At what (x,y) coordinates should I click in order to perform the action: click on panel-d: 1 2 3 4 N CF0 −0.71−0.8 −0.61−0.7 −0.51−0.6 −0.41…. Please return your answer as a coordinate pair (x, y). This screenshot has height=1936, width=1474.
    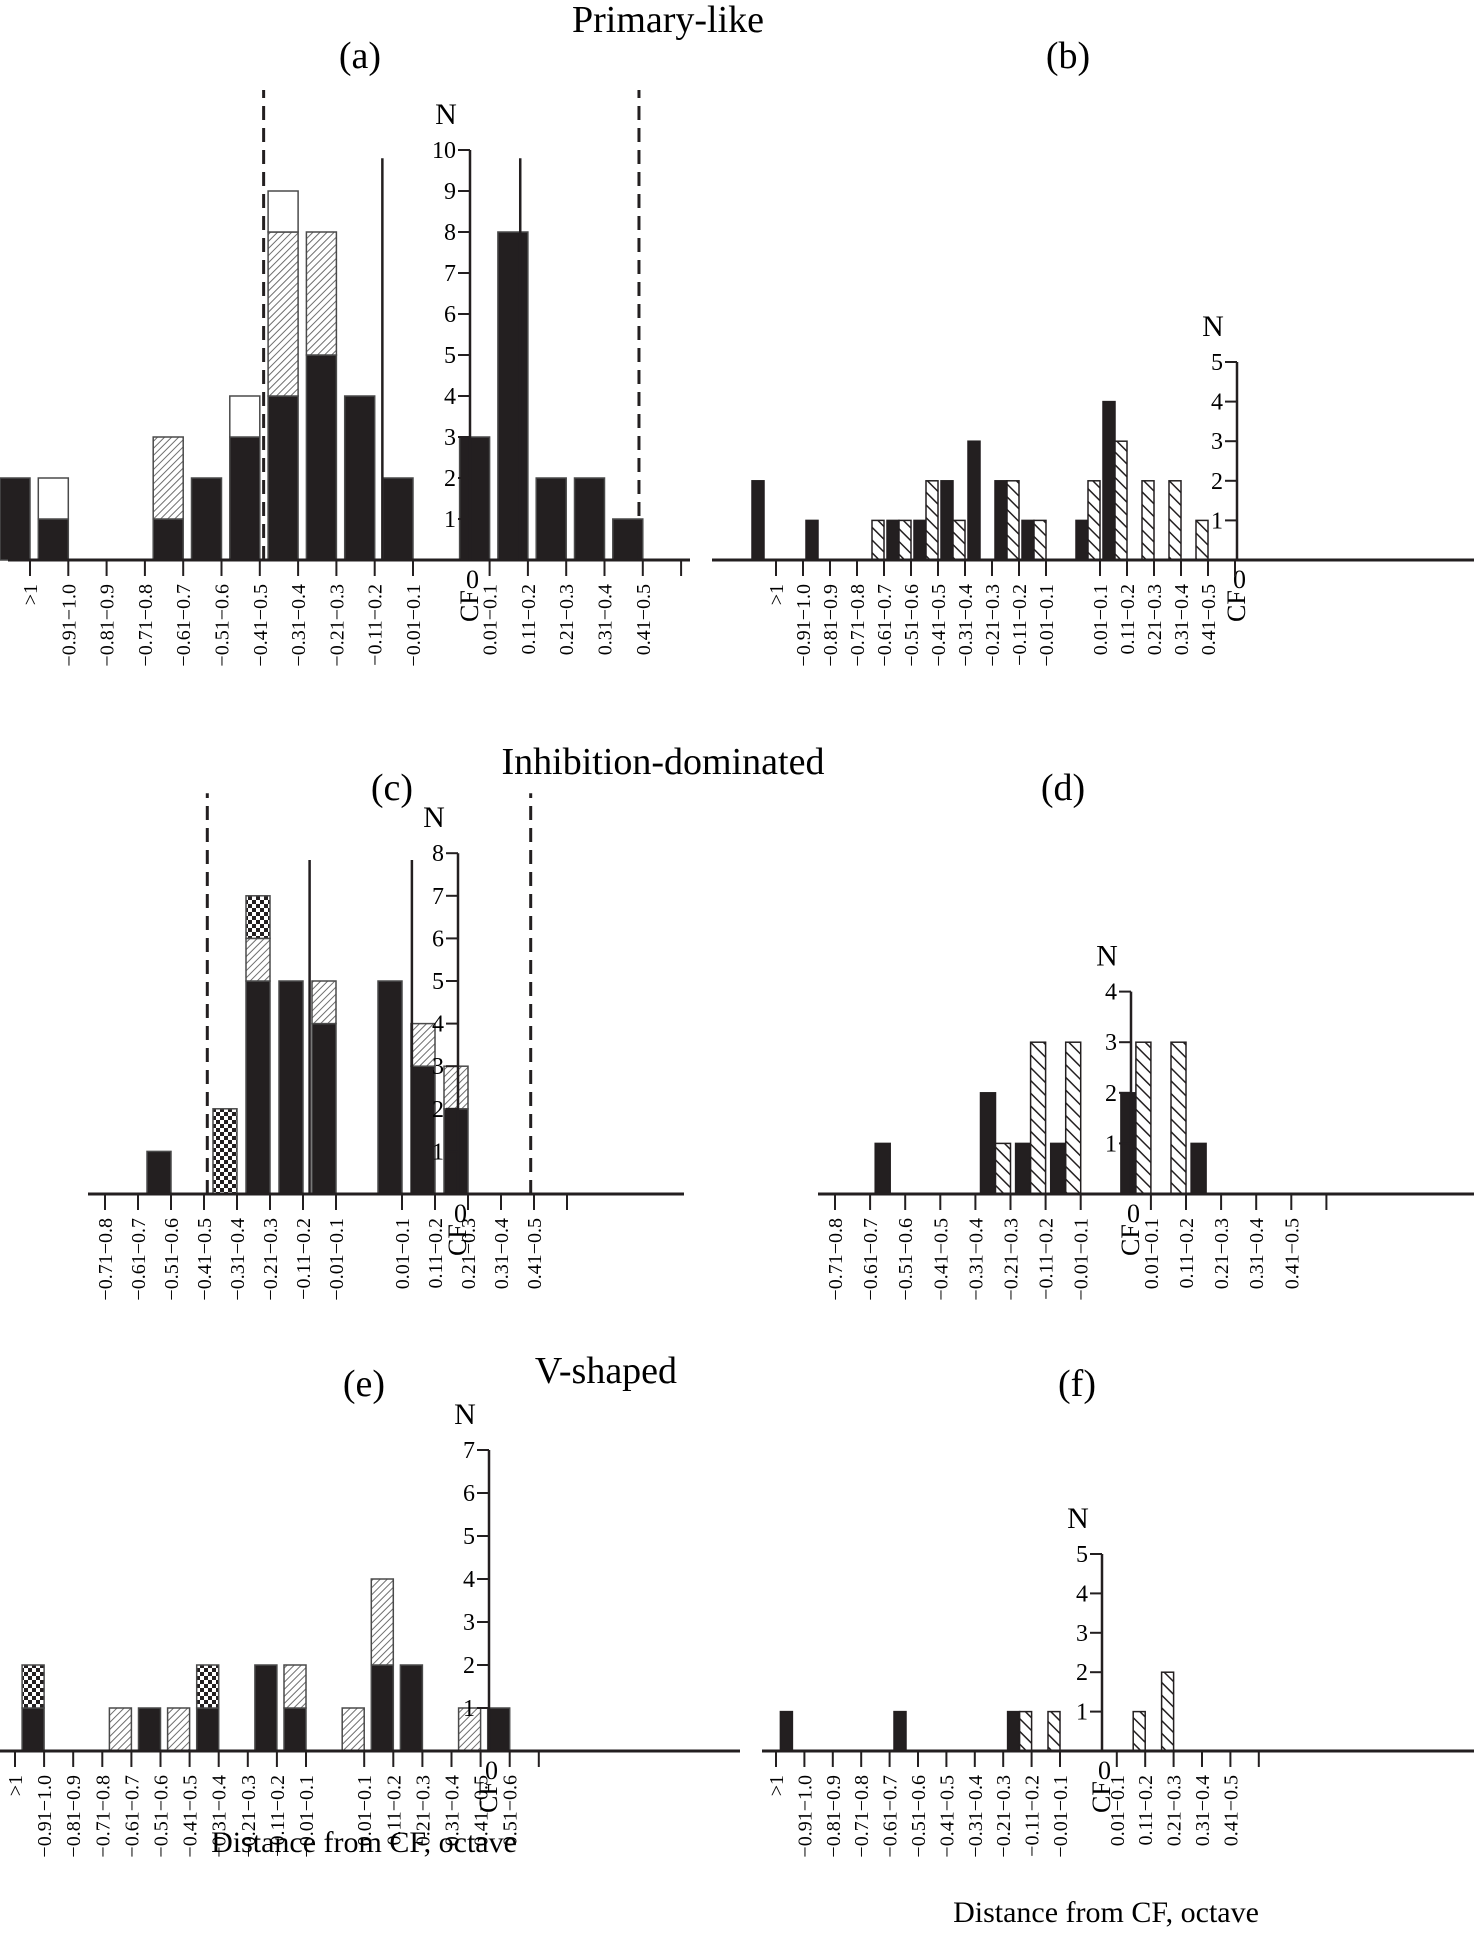
    Looking at the image, I should click on (1146, 1120).